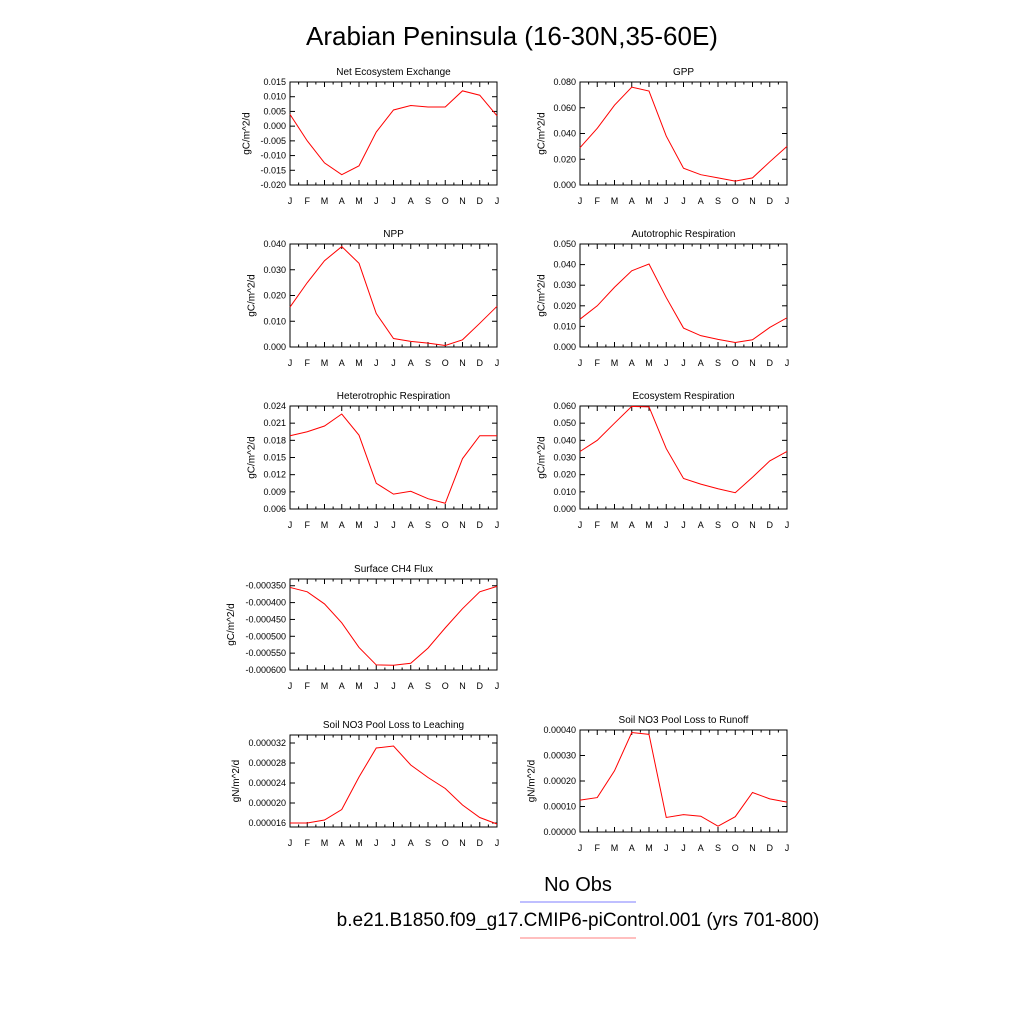 This screenshot has width=1024, height=1024. What do you see at coordinates (684, 720) in the screenshot?
I see `panel-title: Soil NO3 Pool Loss to Runoff` at bounding box center [684, 720].